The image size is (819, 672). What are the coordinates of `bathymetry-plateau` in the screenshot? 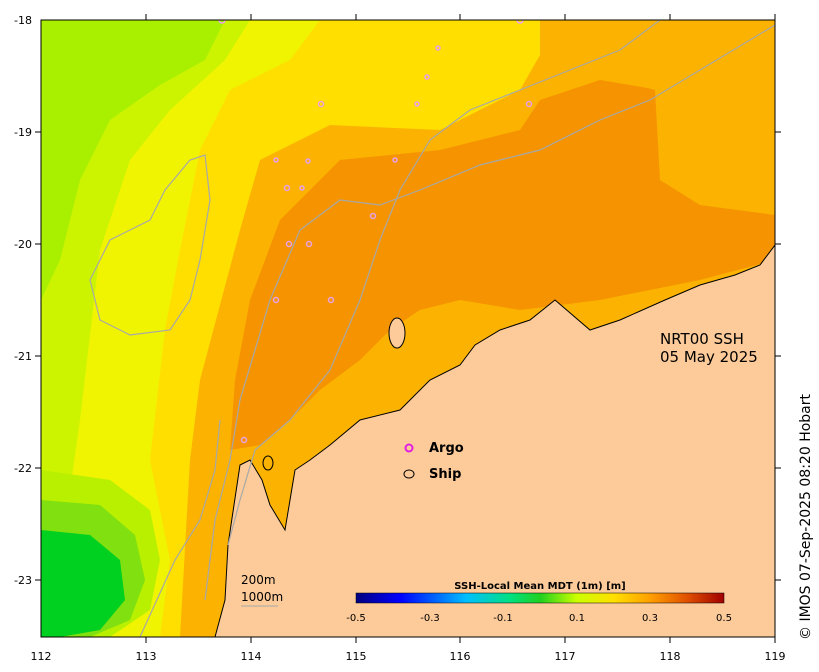 It's located at (150, 245).